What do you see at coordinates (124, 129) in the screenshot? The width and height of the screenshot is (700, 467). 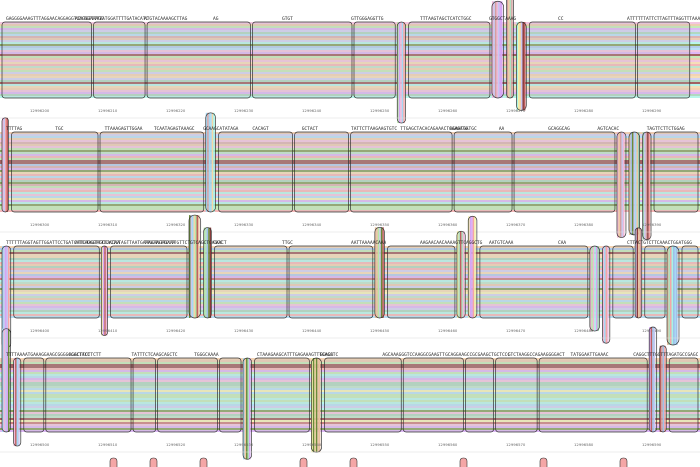 I see `sequence-label: TTAAAGAGTTGGAA` at bounding box center [124, 129].